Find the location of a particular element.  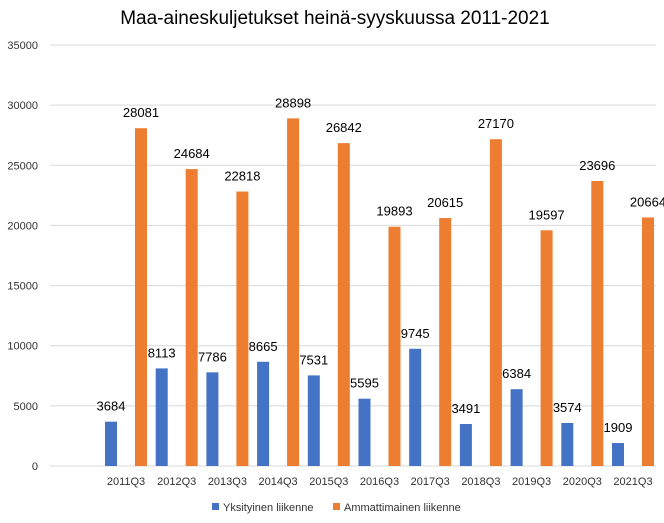

data-label: 6384 is located at coordinates (516, 373).